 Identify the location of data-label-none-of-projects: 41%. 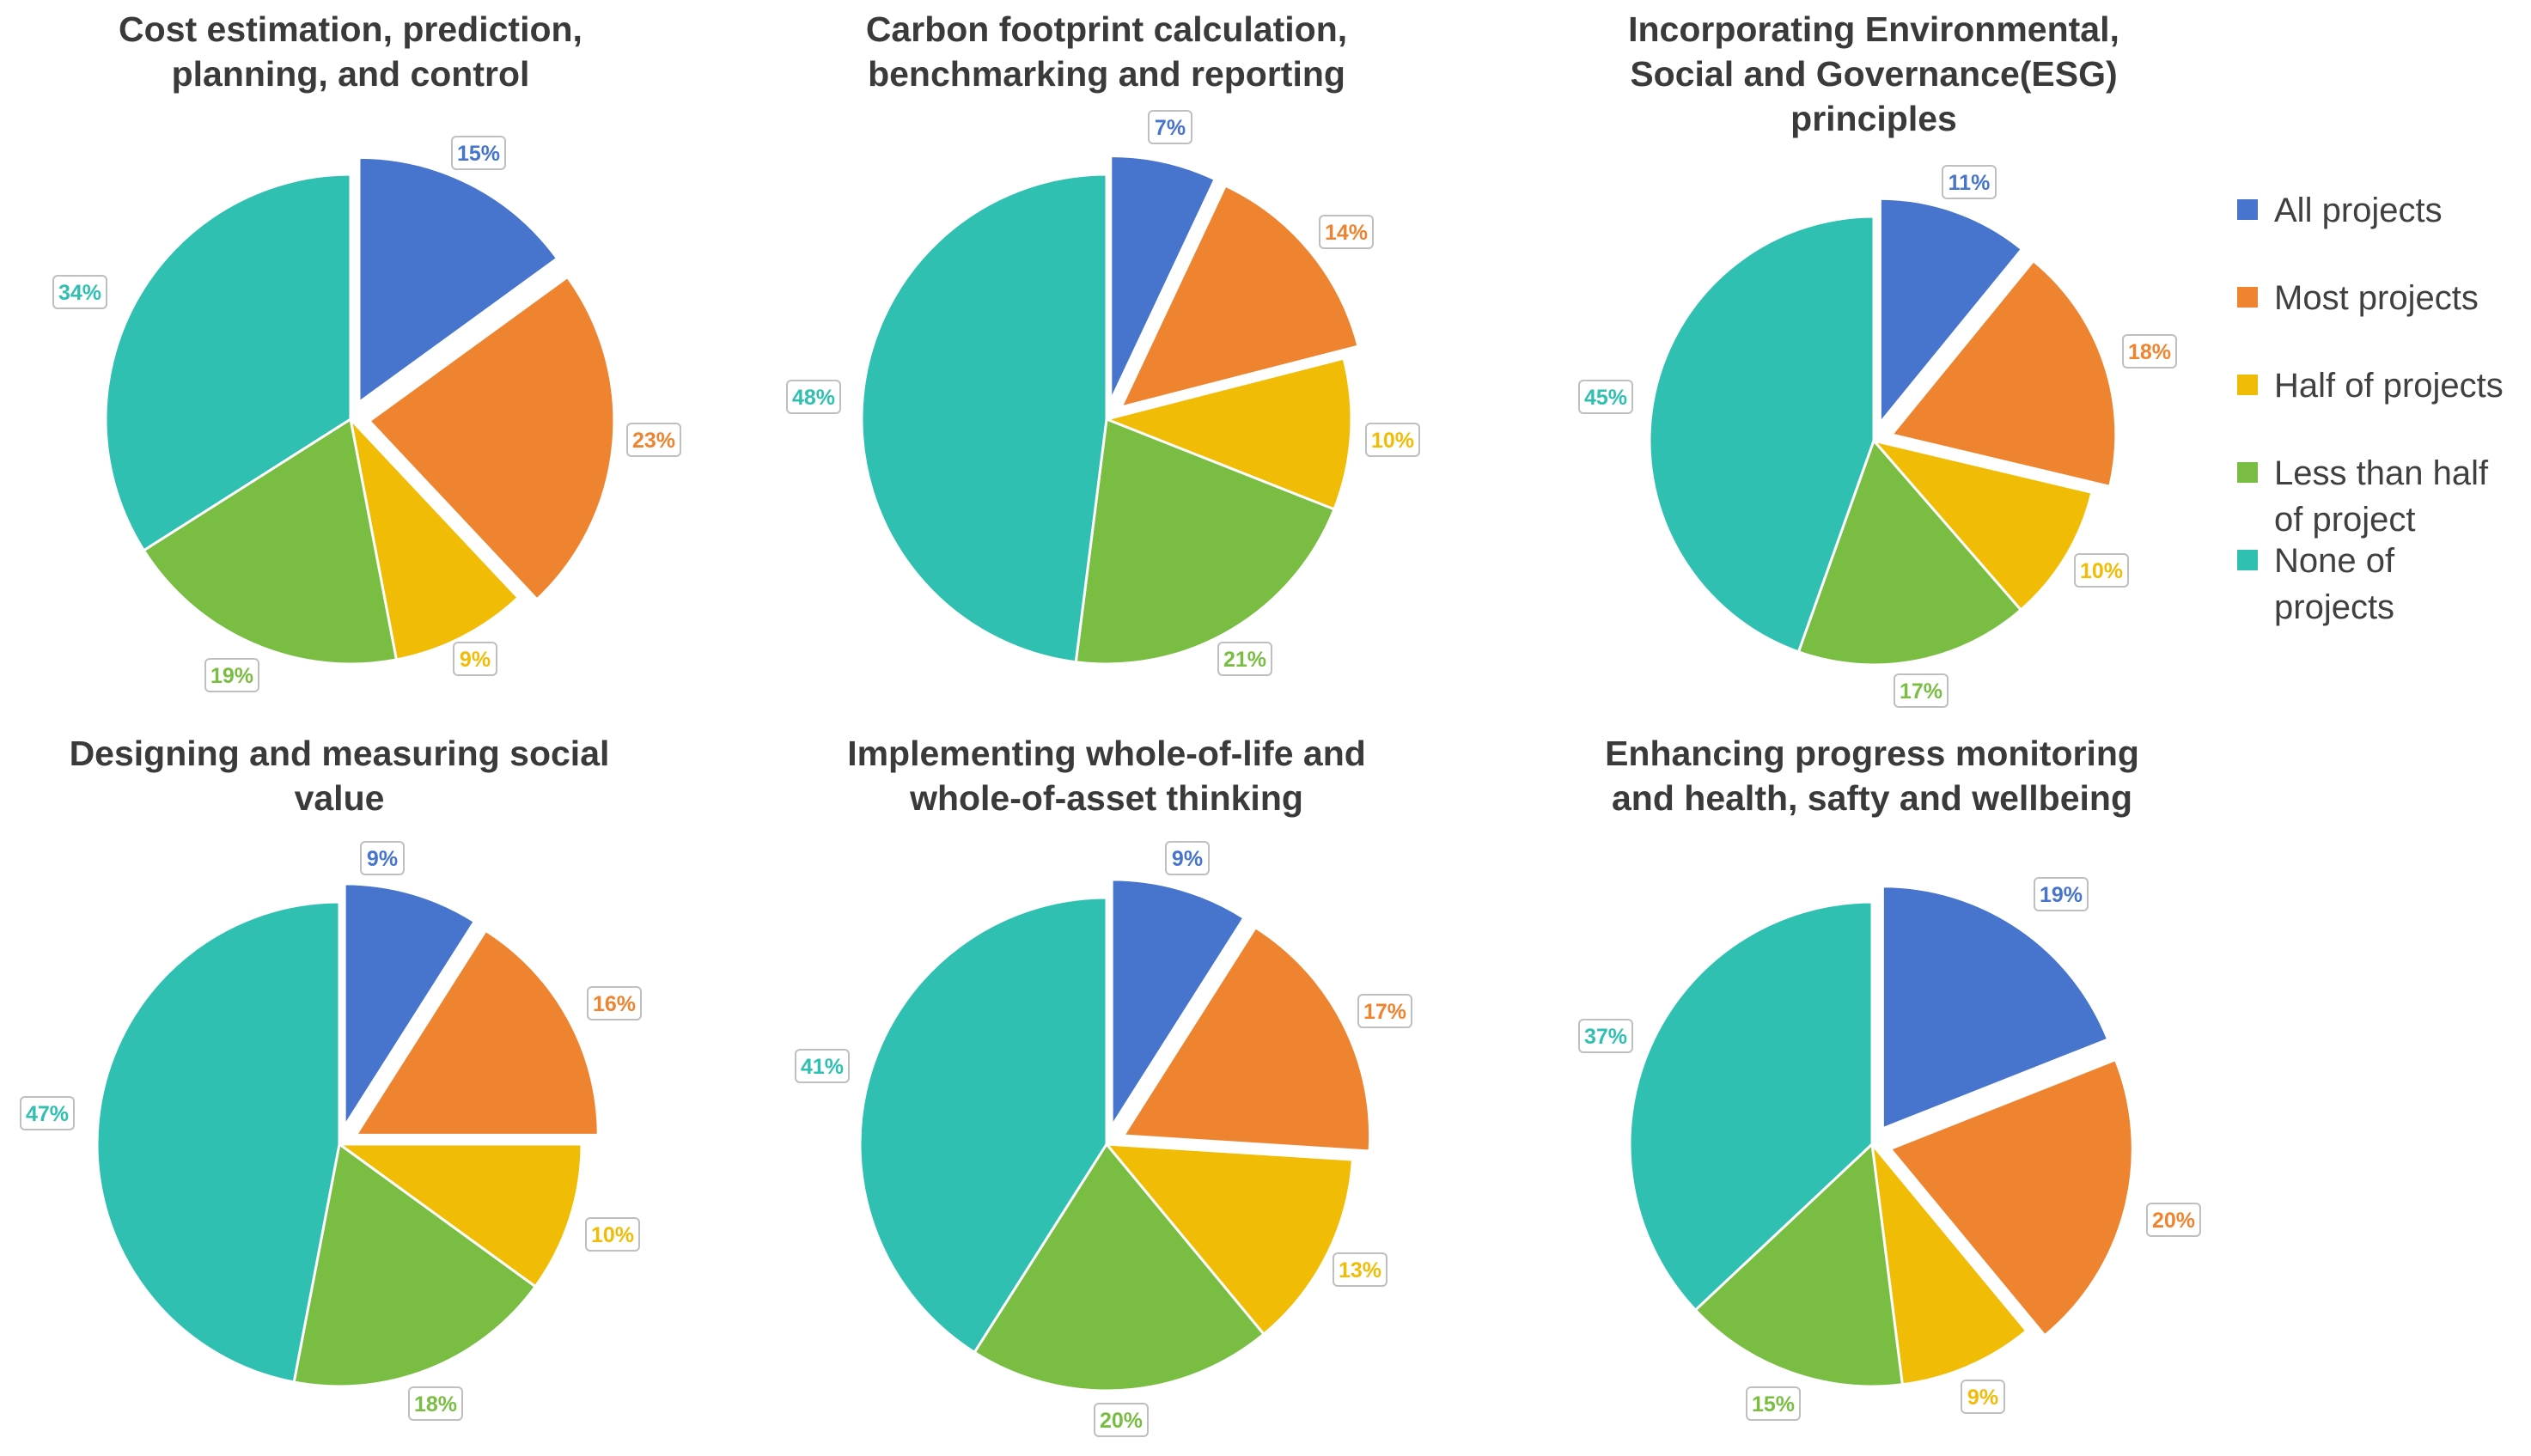
(822, 1066).